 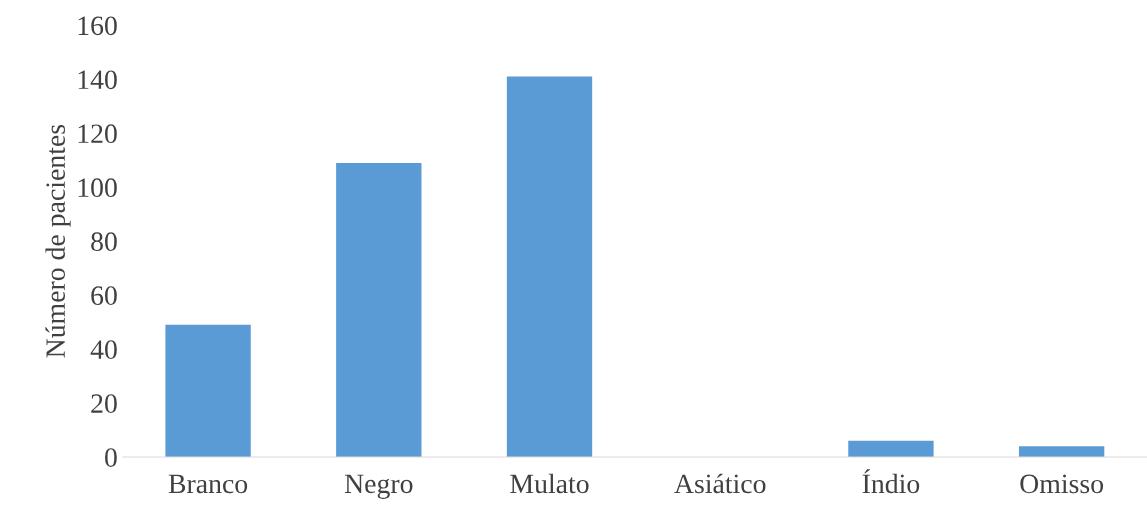 I want to click on y-tick-label: 160, so click(x=97, y=26).